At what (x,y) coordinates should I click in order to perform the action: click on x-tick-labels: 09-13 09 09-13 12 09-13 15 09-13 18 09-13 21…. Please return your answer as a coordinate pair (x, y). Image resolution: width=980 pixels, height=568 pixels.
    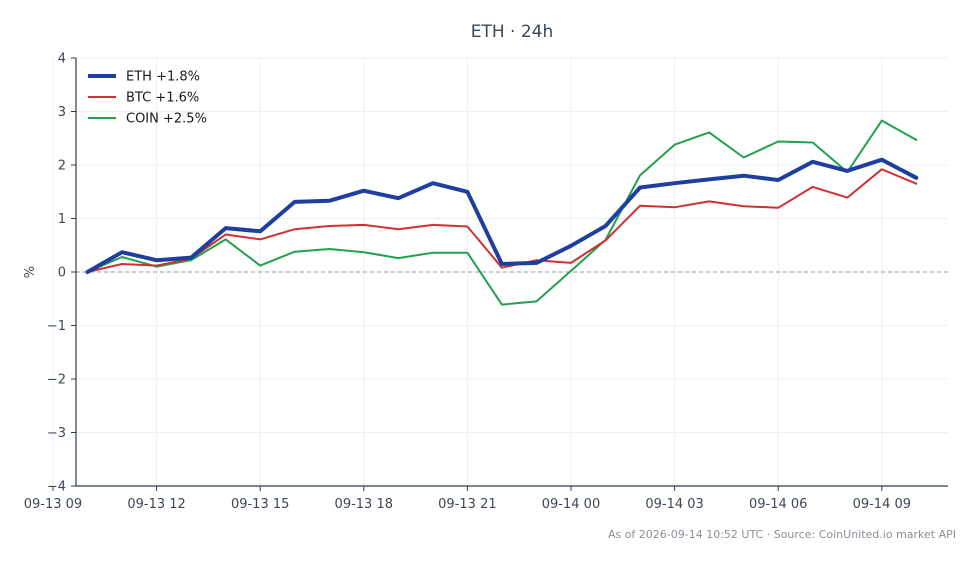
    Looking at the image, I should click on (467, 504).